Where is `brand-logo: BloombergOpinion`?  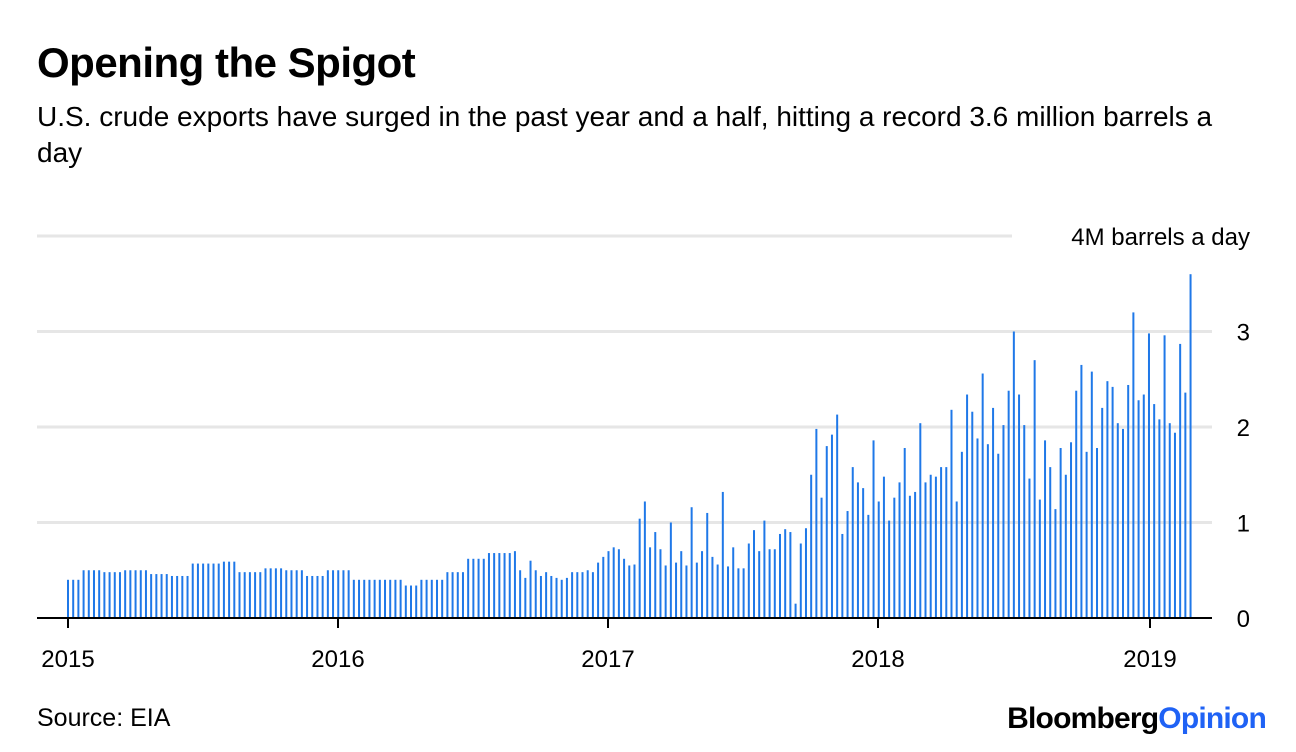
brand-logo: BloombergOpinion is located at coordinates (1137, 719).